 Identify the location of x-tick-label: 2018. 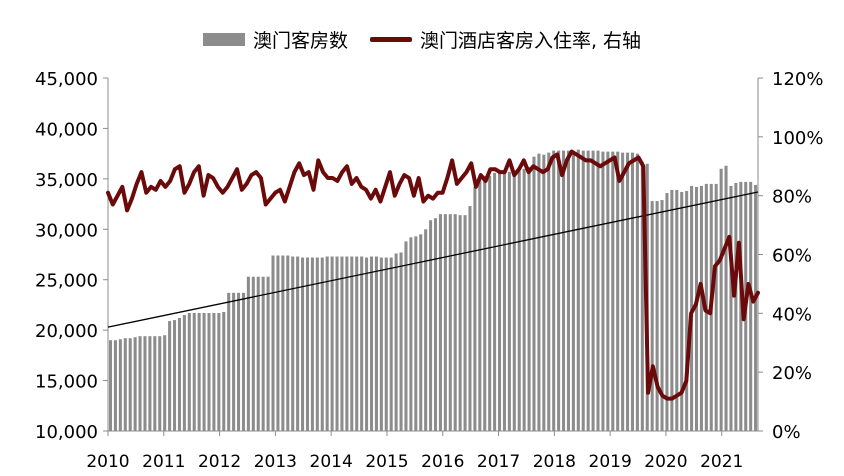
(554, 462).